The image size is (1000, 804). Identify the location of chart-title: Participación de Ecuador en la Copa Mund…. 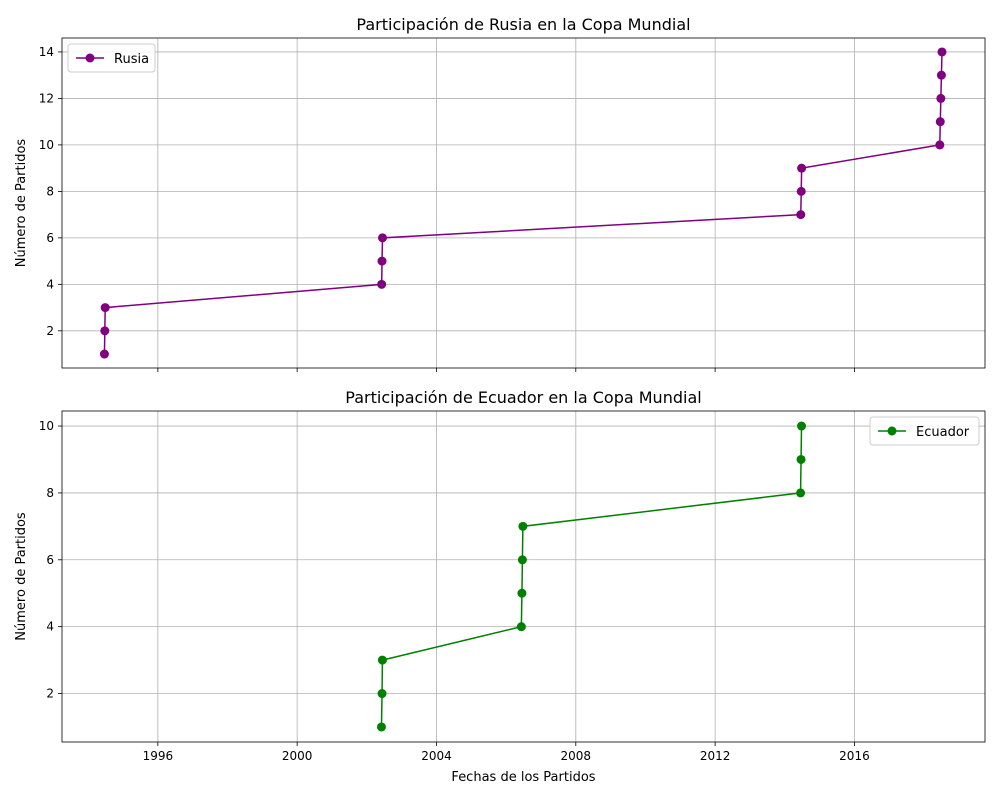
(523, 397).